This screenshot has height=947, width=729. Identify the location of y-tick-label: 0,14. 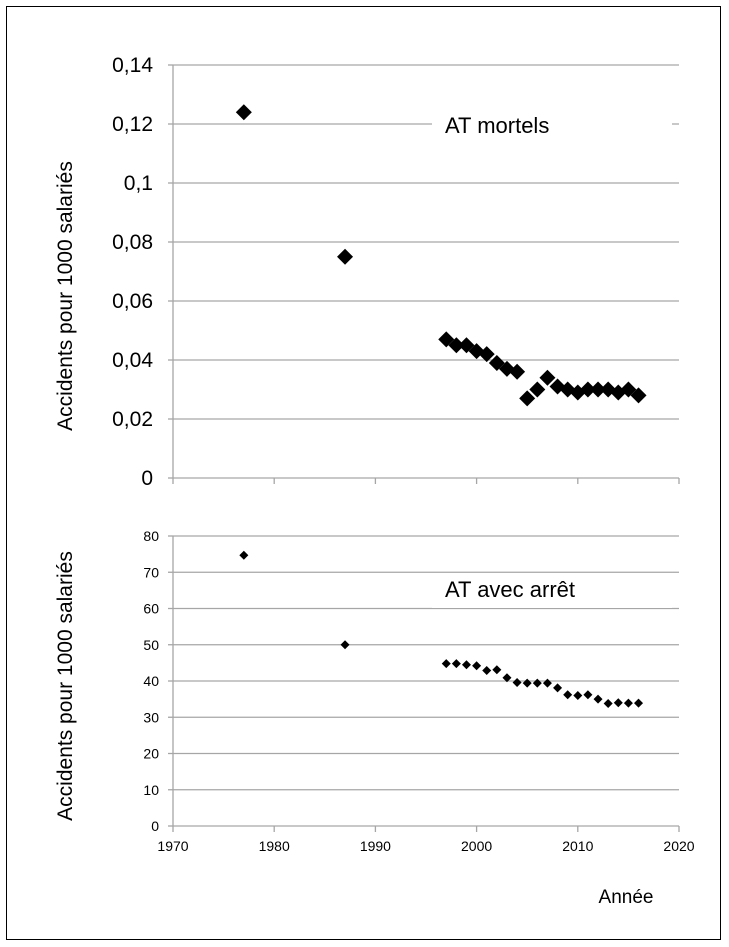
(132, 65).